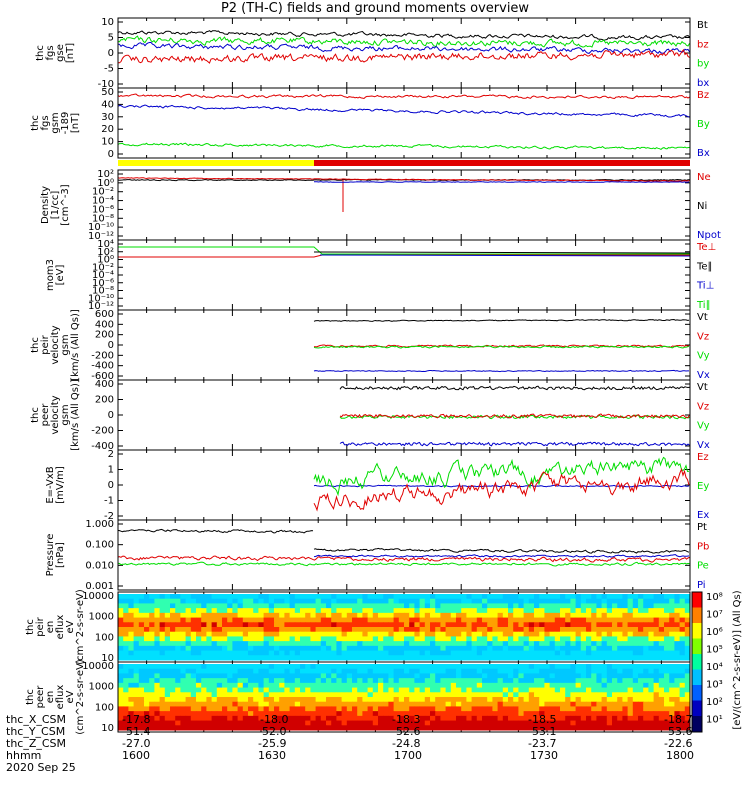 The image size is (750, 800). What do you see at coordinates (501, 484) in the screenshot?
I see `plot-content` at bounding box center [501, 484].